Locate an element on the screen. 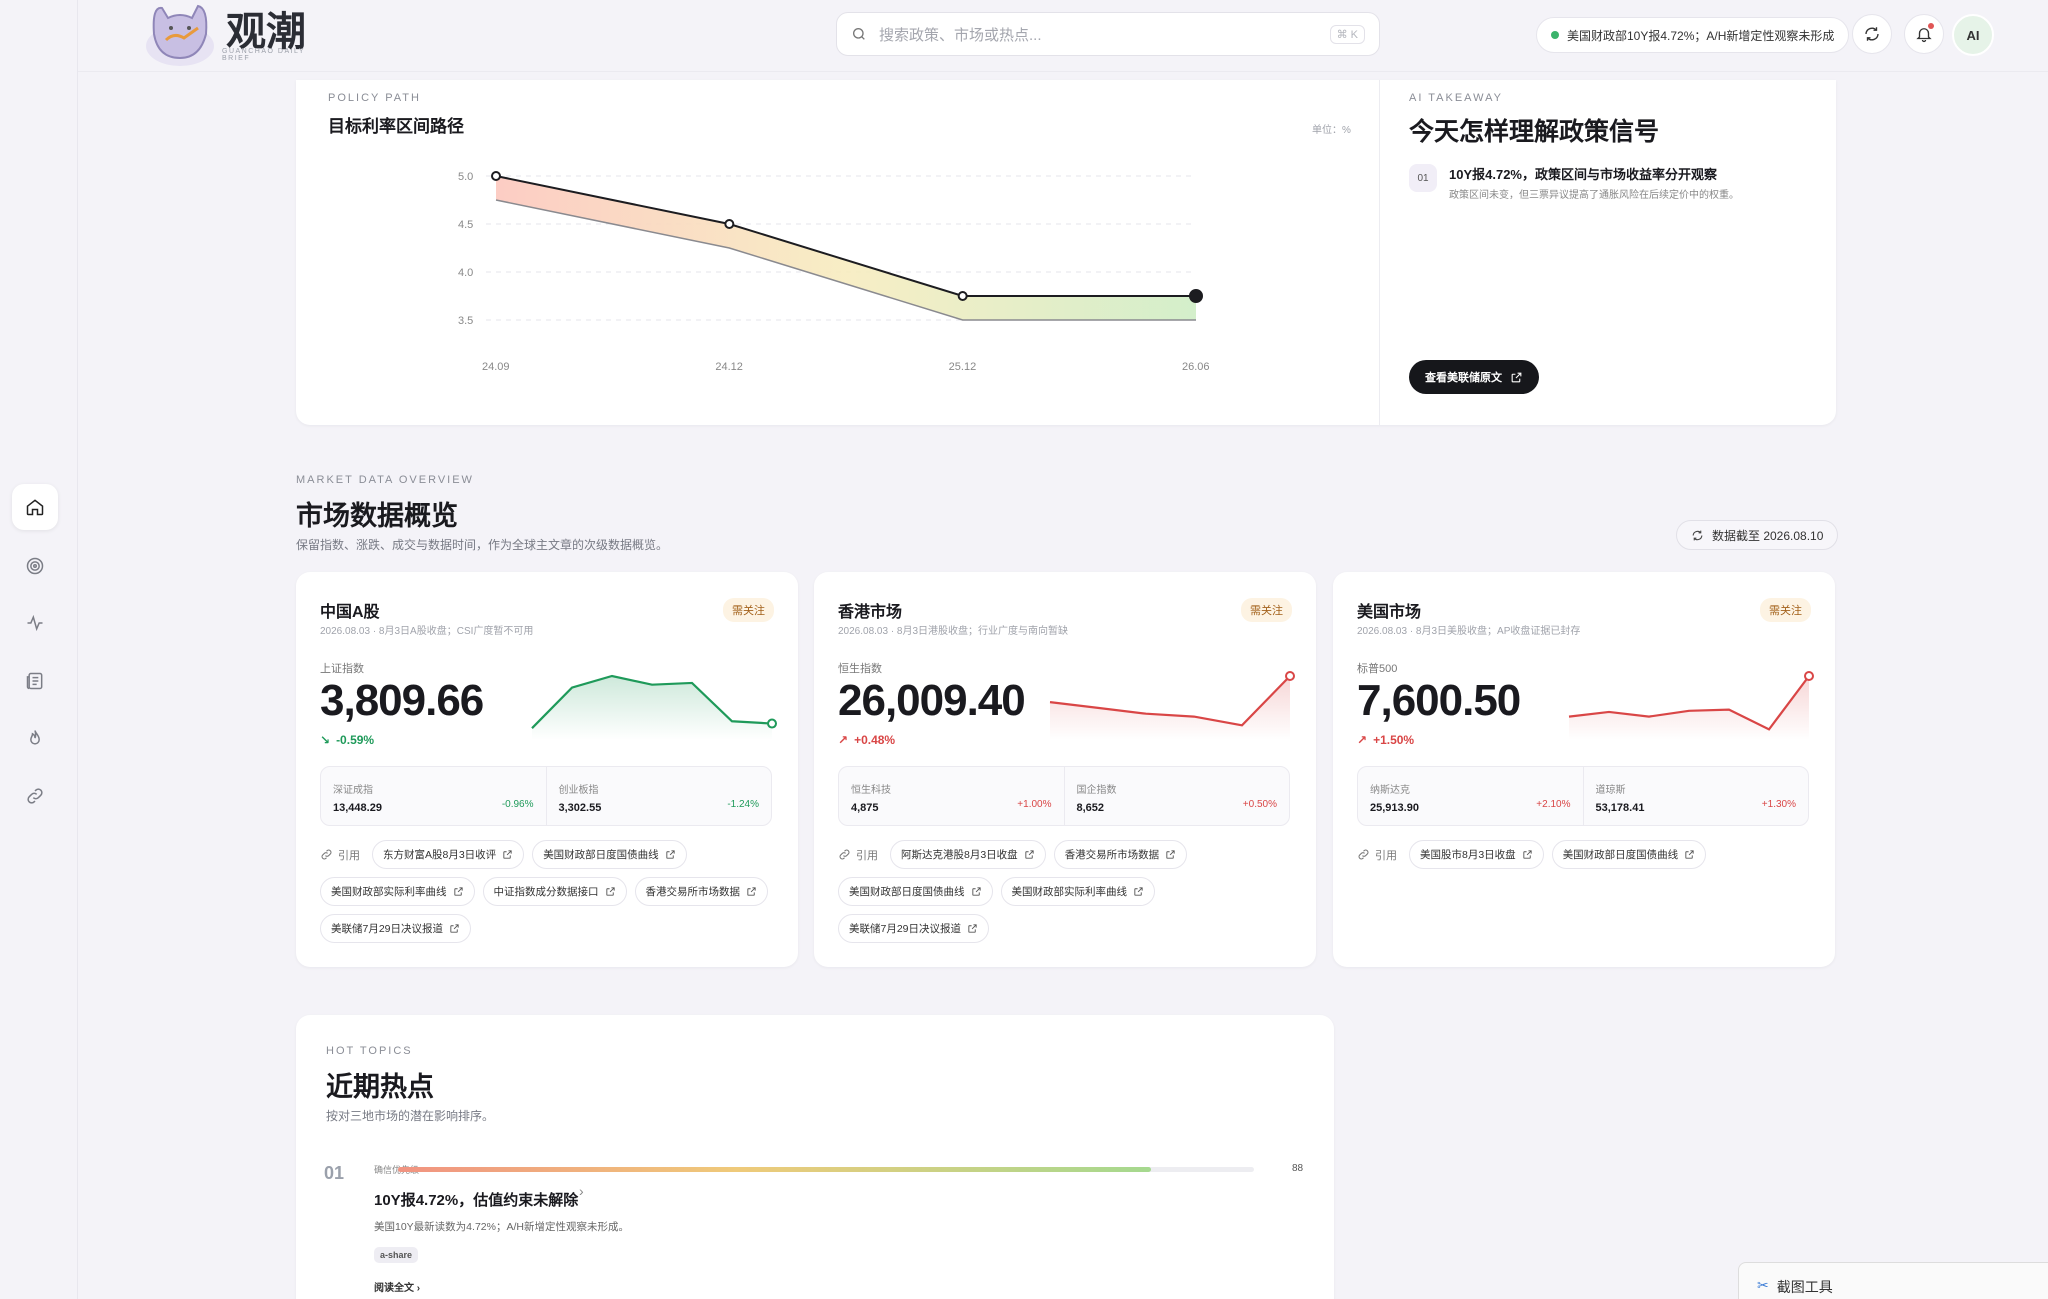 Image resolution: width=2048 pixels, height=1299 pixels. screenshot-tool-label: 截图工具 is located at coordinates (1804, 1287).